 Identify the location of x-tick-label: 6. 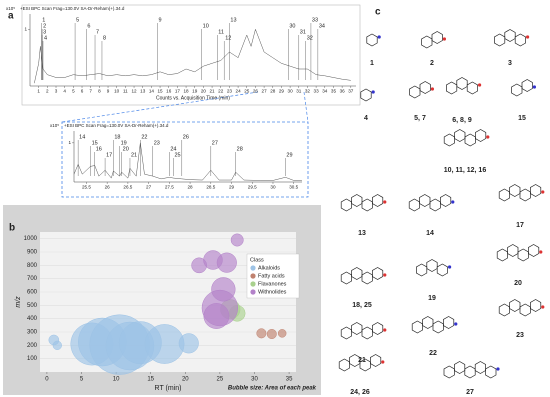
(82, 91).